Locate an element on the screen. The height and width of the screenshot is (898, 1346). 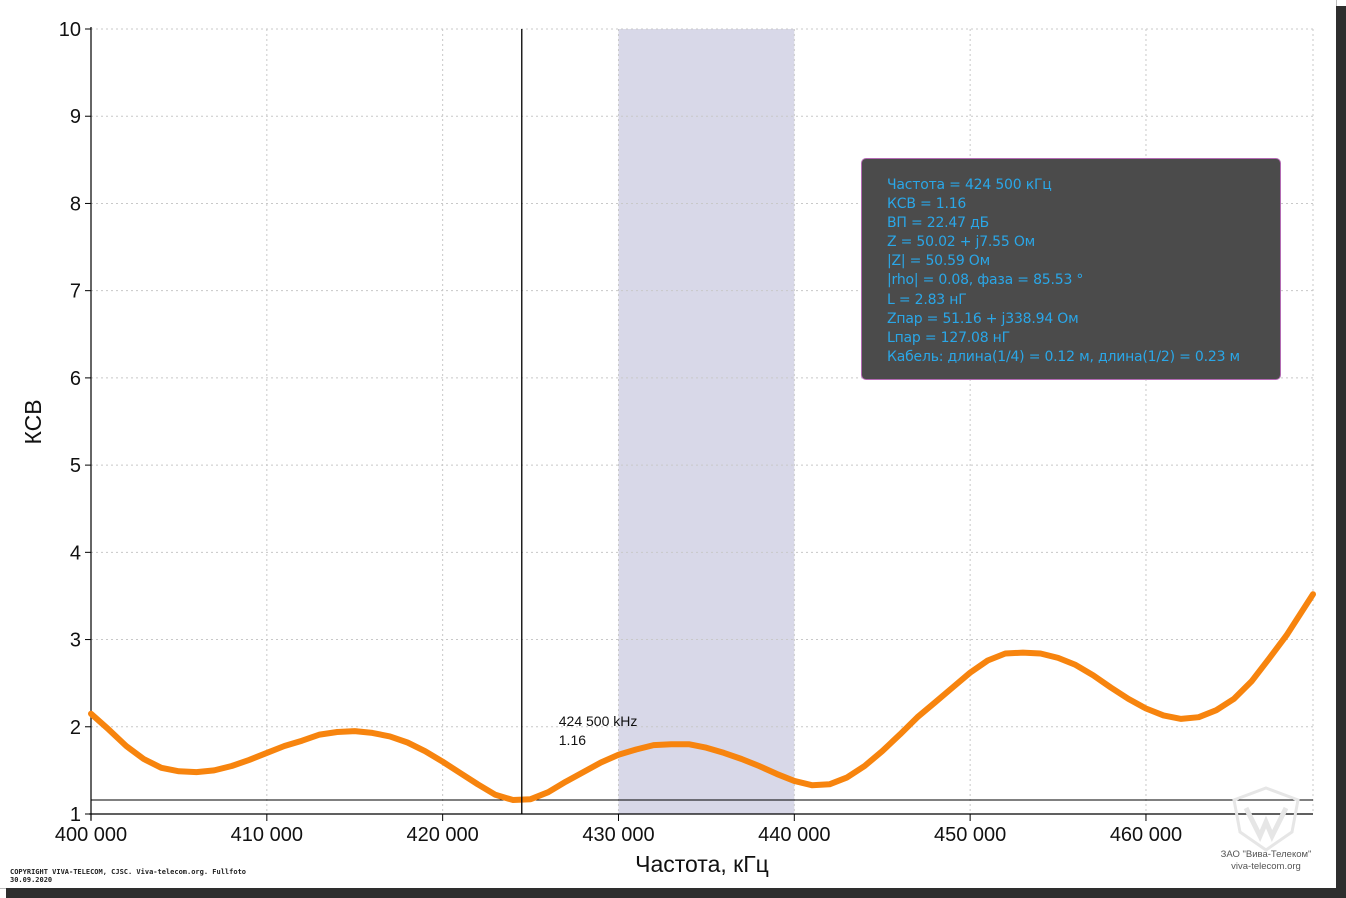
info-impedance-magnitude: |Z| = 50.59 Ом is located at coordinates (938, 261).